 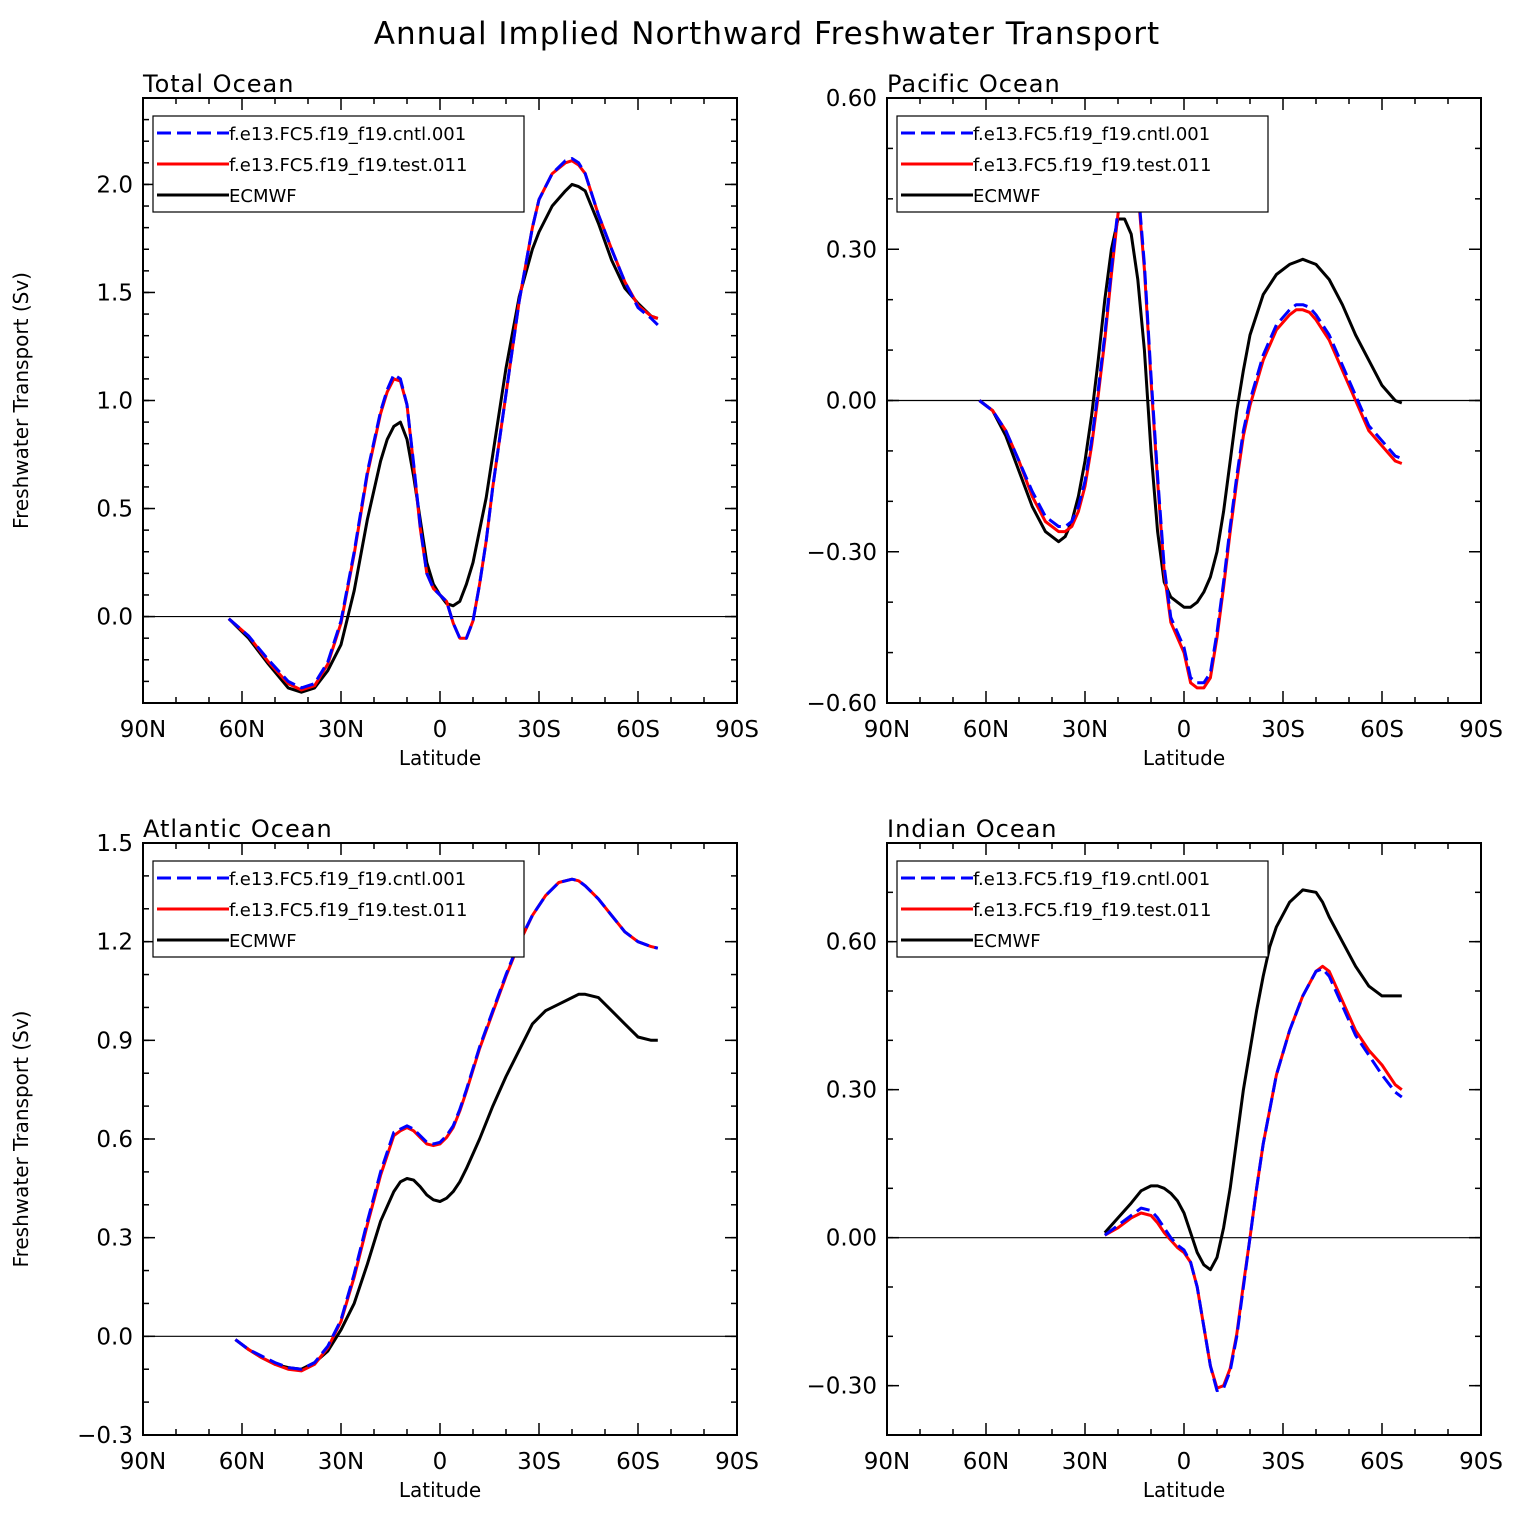 I want to click on panel-title: Total Ocean, so click(x=218, y=84).